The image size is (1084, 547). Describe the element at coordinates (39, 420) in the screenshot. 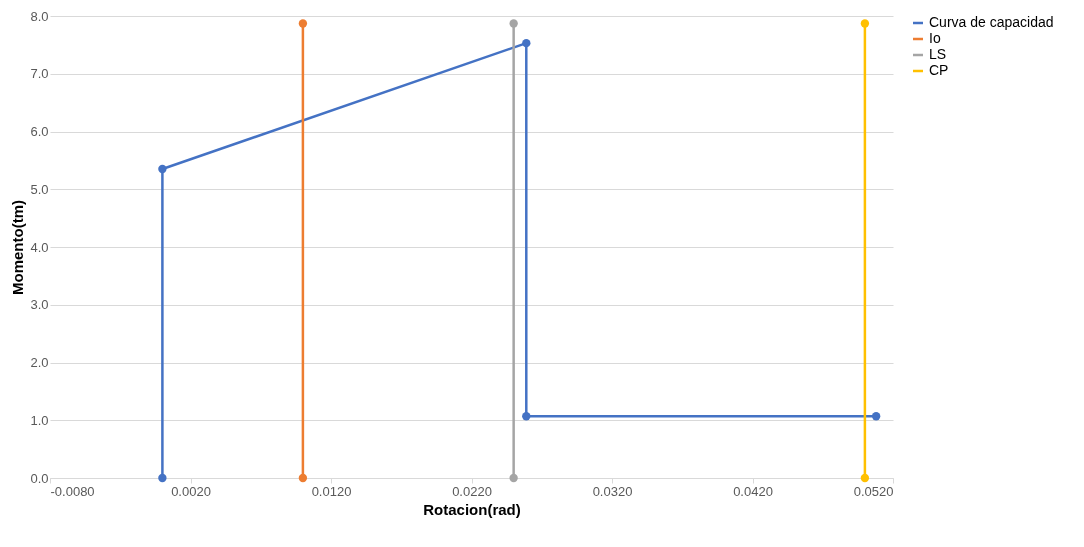

I see `y-tick-label: 1.0` at that location.